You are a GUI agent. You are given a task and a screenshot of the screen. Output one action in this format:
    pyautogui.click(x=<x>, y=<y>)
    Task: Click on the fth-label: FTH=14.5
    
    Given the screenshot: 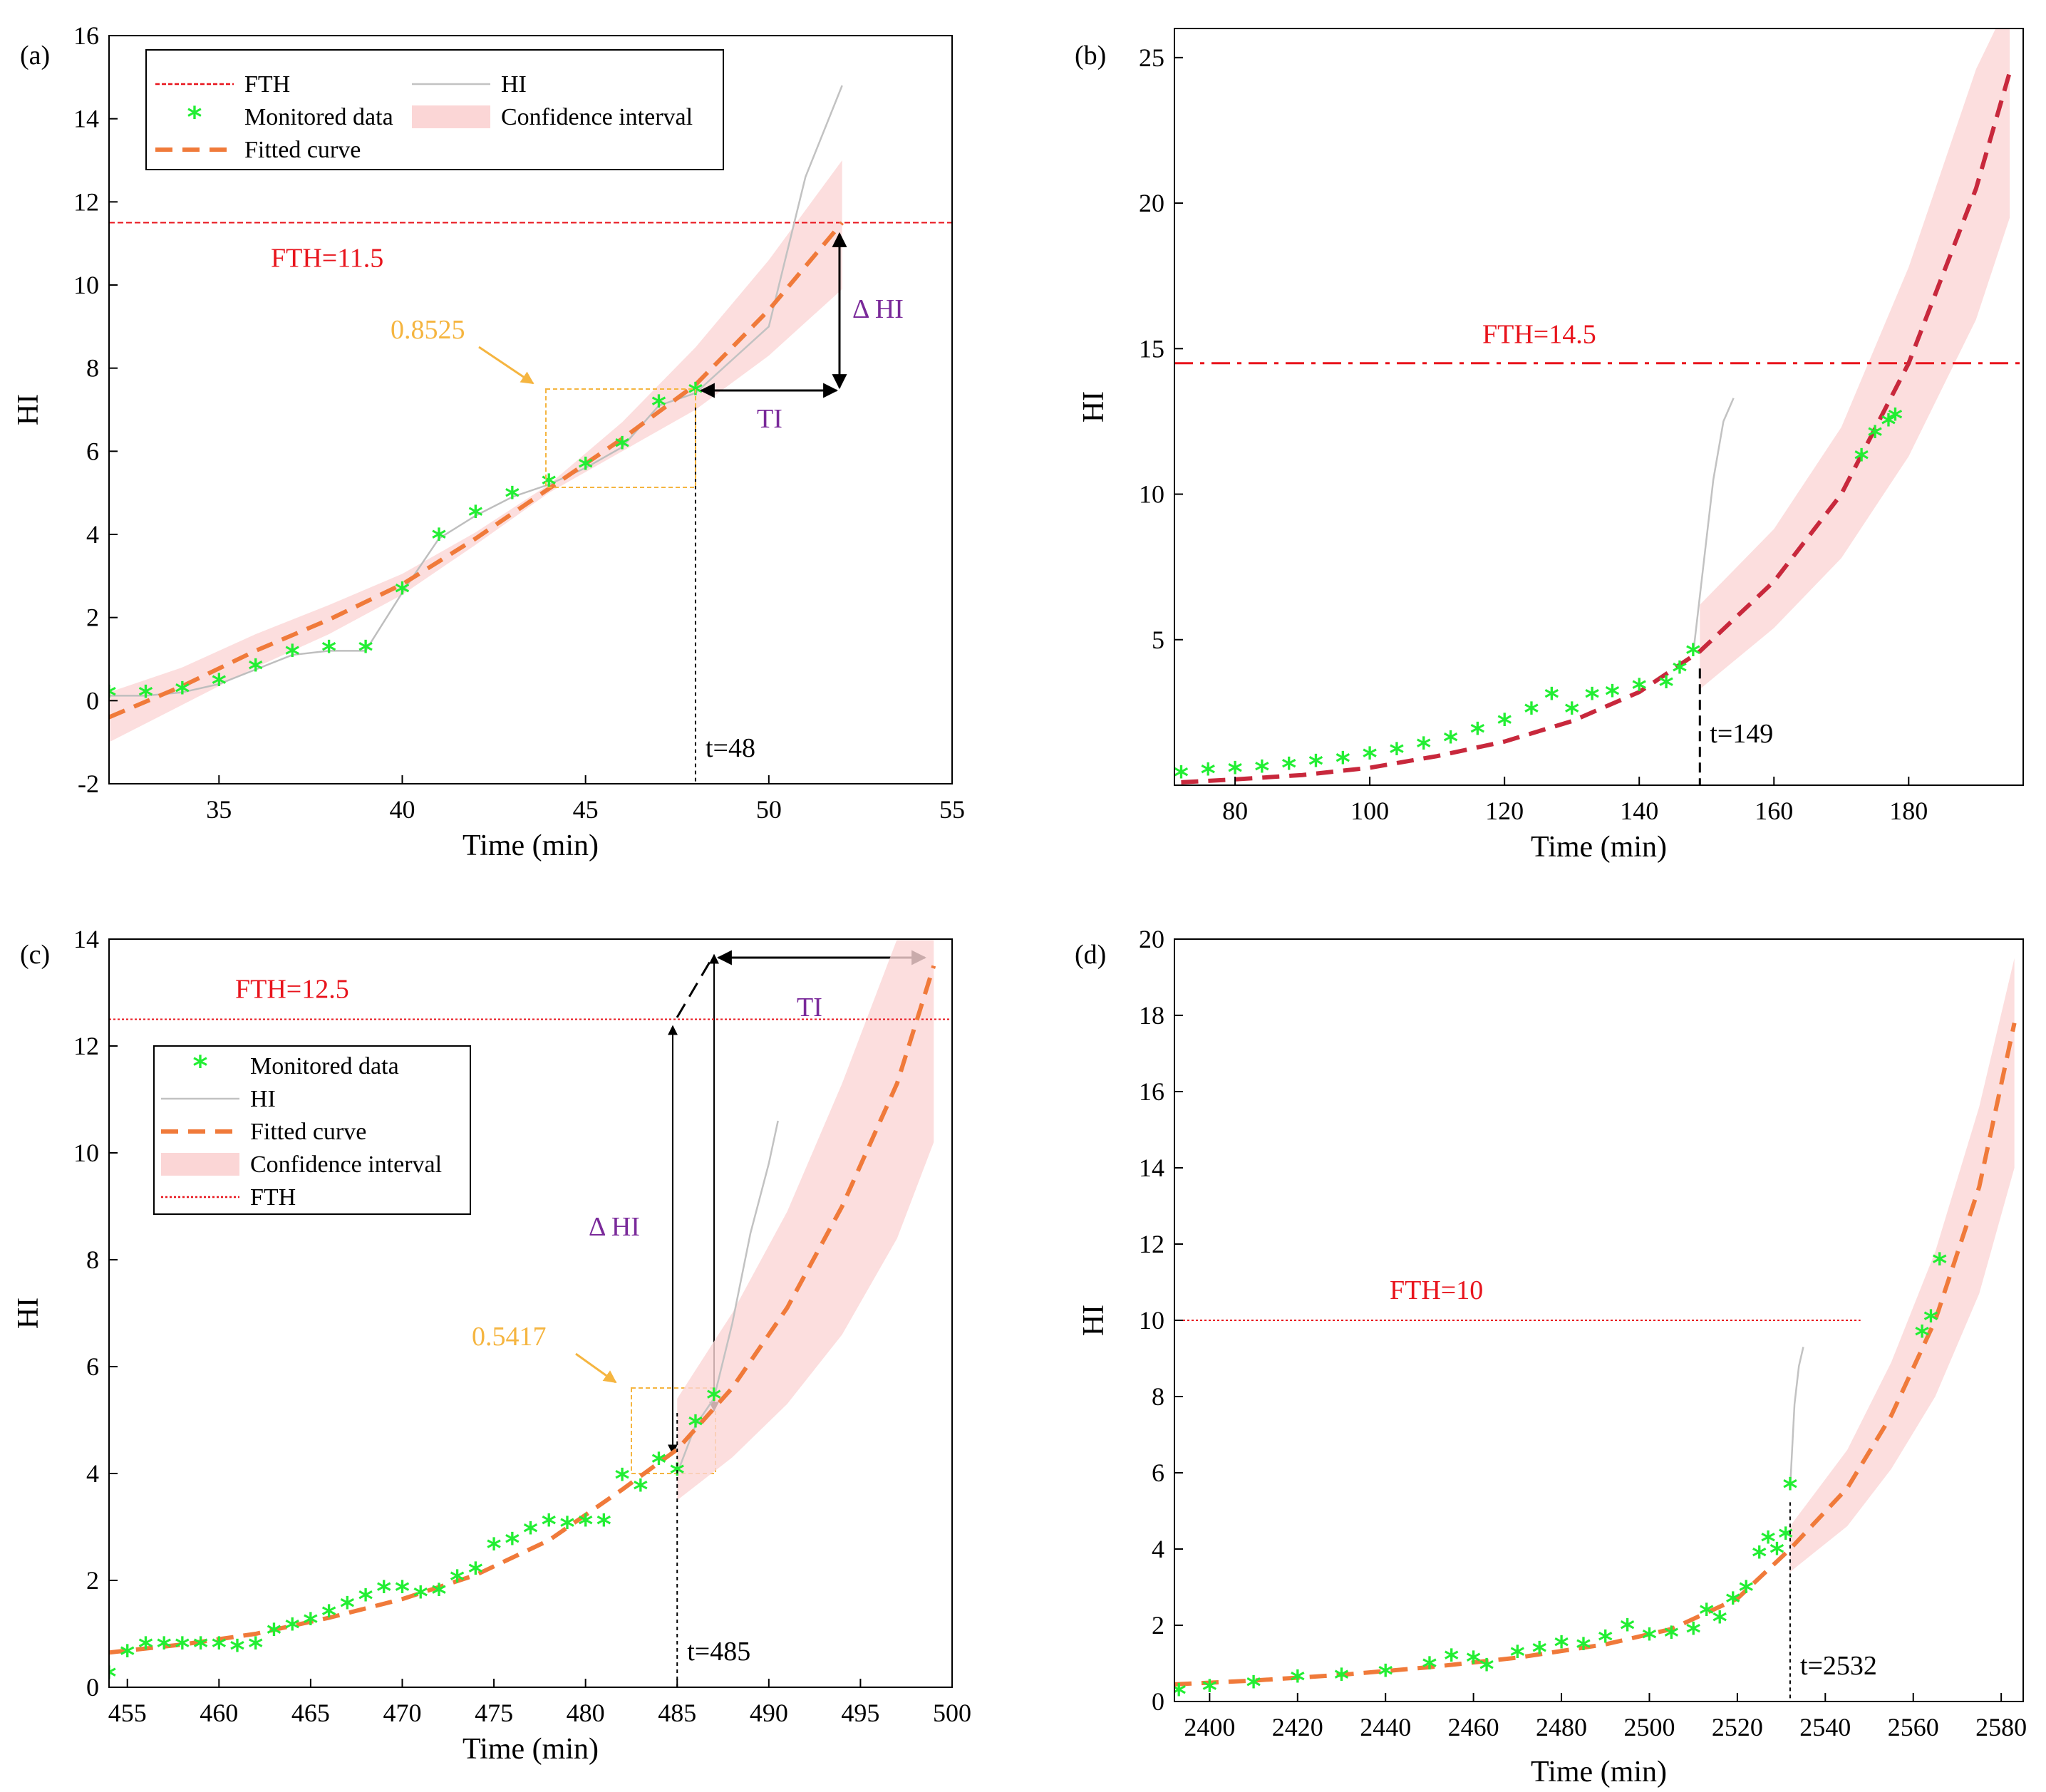 What is the action you would take?
    pyautogui.click(x=1539, y=335)
    